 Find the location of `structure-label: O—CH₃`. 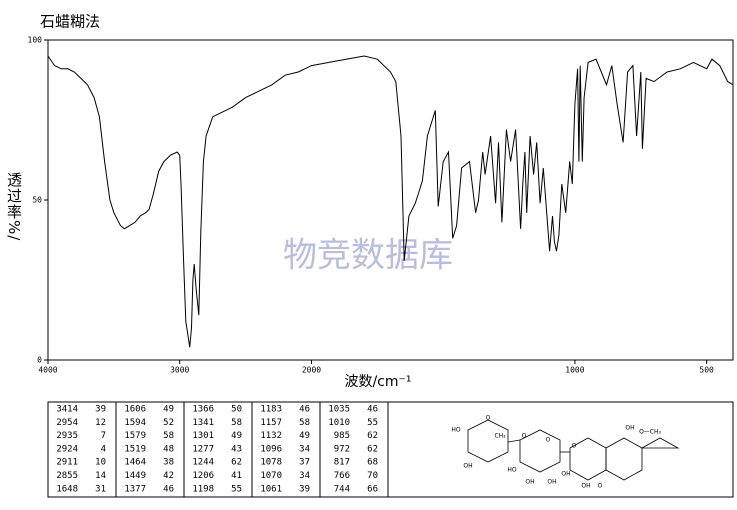

structure-label: O—CH₃ is located at coordinates (650, 432).